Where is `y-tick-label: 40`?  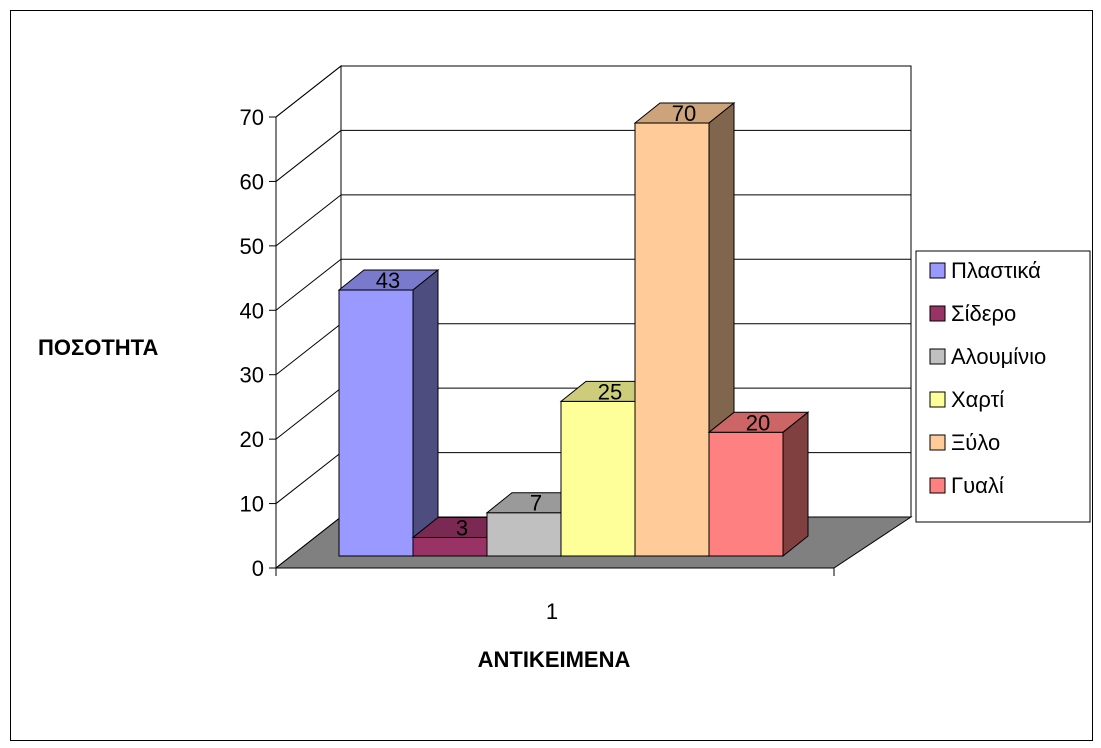 y-tick-label: 40 is located at coordinates (252, 310).